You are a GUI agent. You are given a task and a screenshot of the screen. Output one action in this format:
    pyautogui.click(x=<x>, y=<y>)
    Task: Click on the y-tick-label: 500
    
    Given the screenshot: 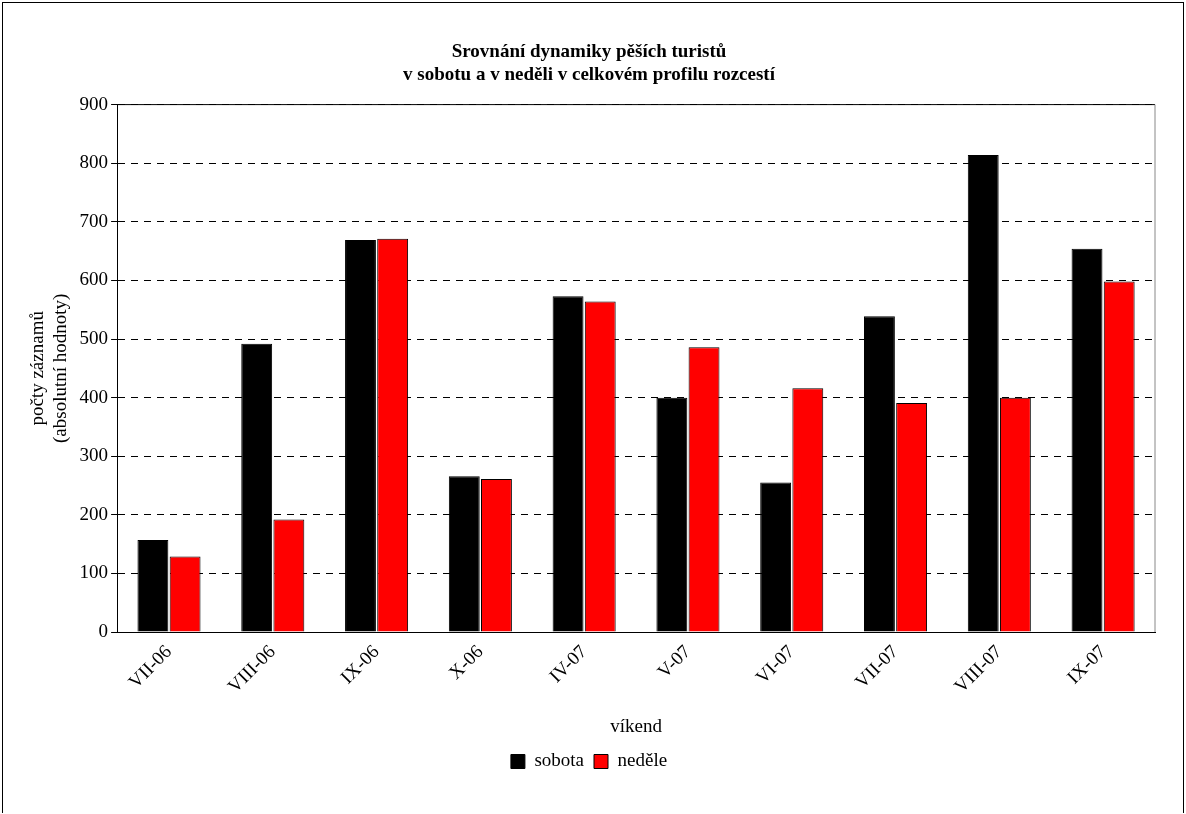 What is the action you would take?
    pyautogui.click(x=94, y=337)
    